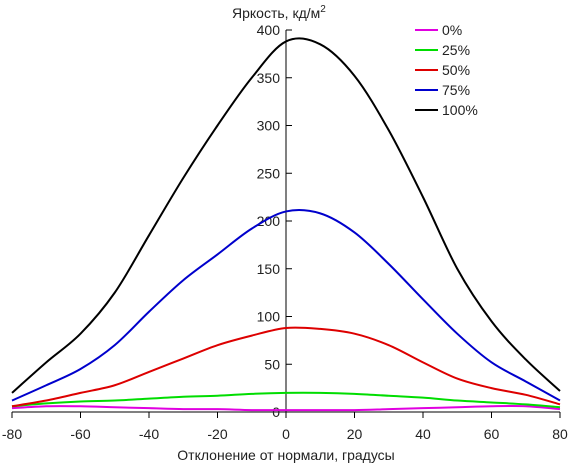  I want to click on x-tick-label: 60, so click(492, 434).